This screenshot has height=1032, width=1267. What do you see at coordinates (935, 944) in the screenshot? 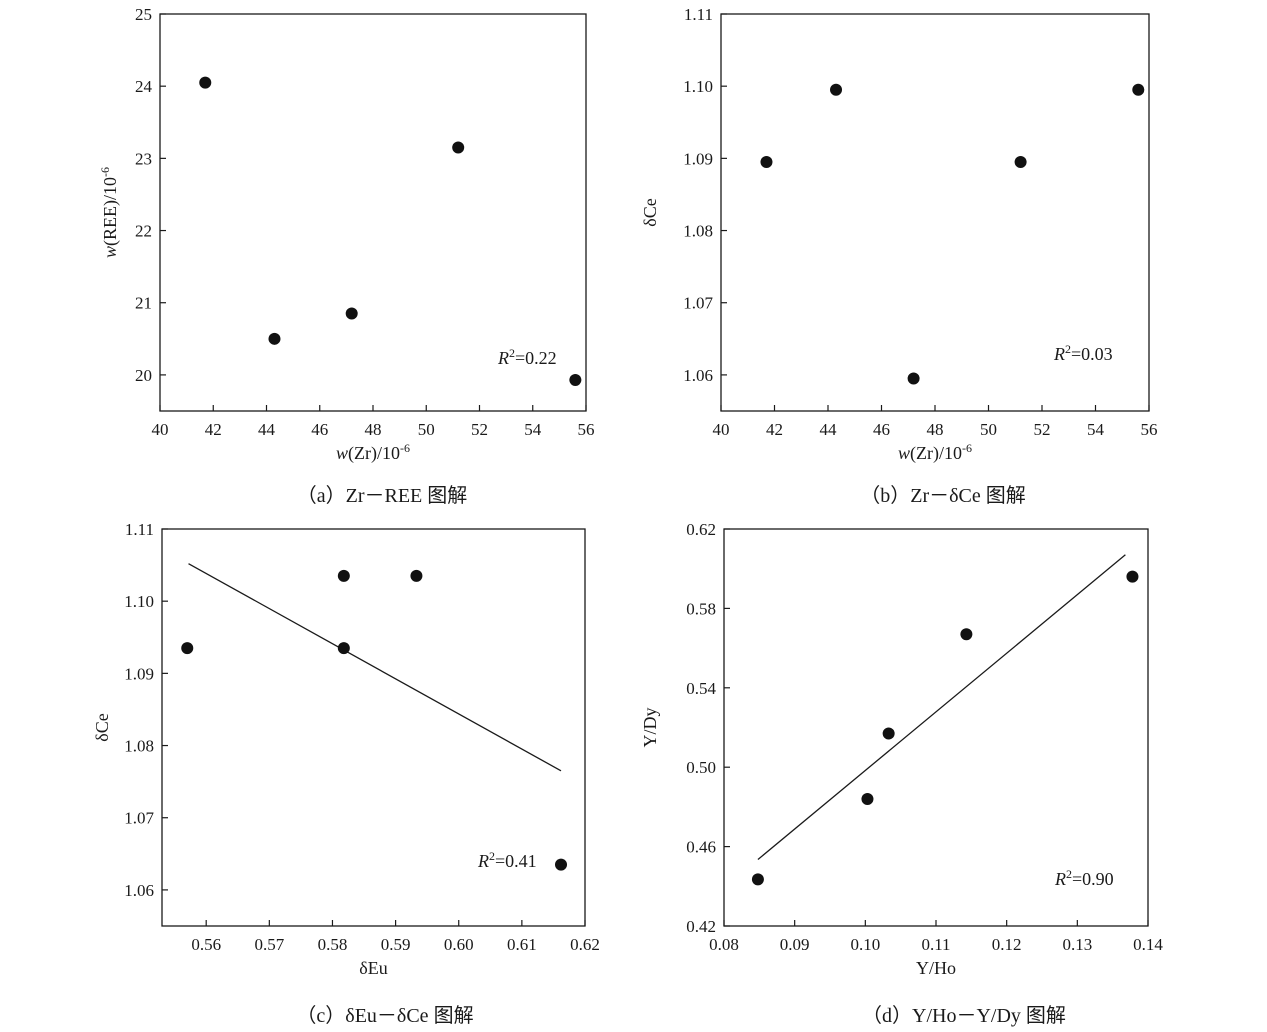
I see `x-tick-label: 0.11` at bounding box center [935, 944].